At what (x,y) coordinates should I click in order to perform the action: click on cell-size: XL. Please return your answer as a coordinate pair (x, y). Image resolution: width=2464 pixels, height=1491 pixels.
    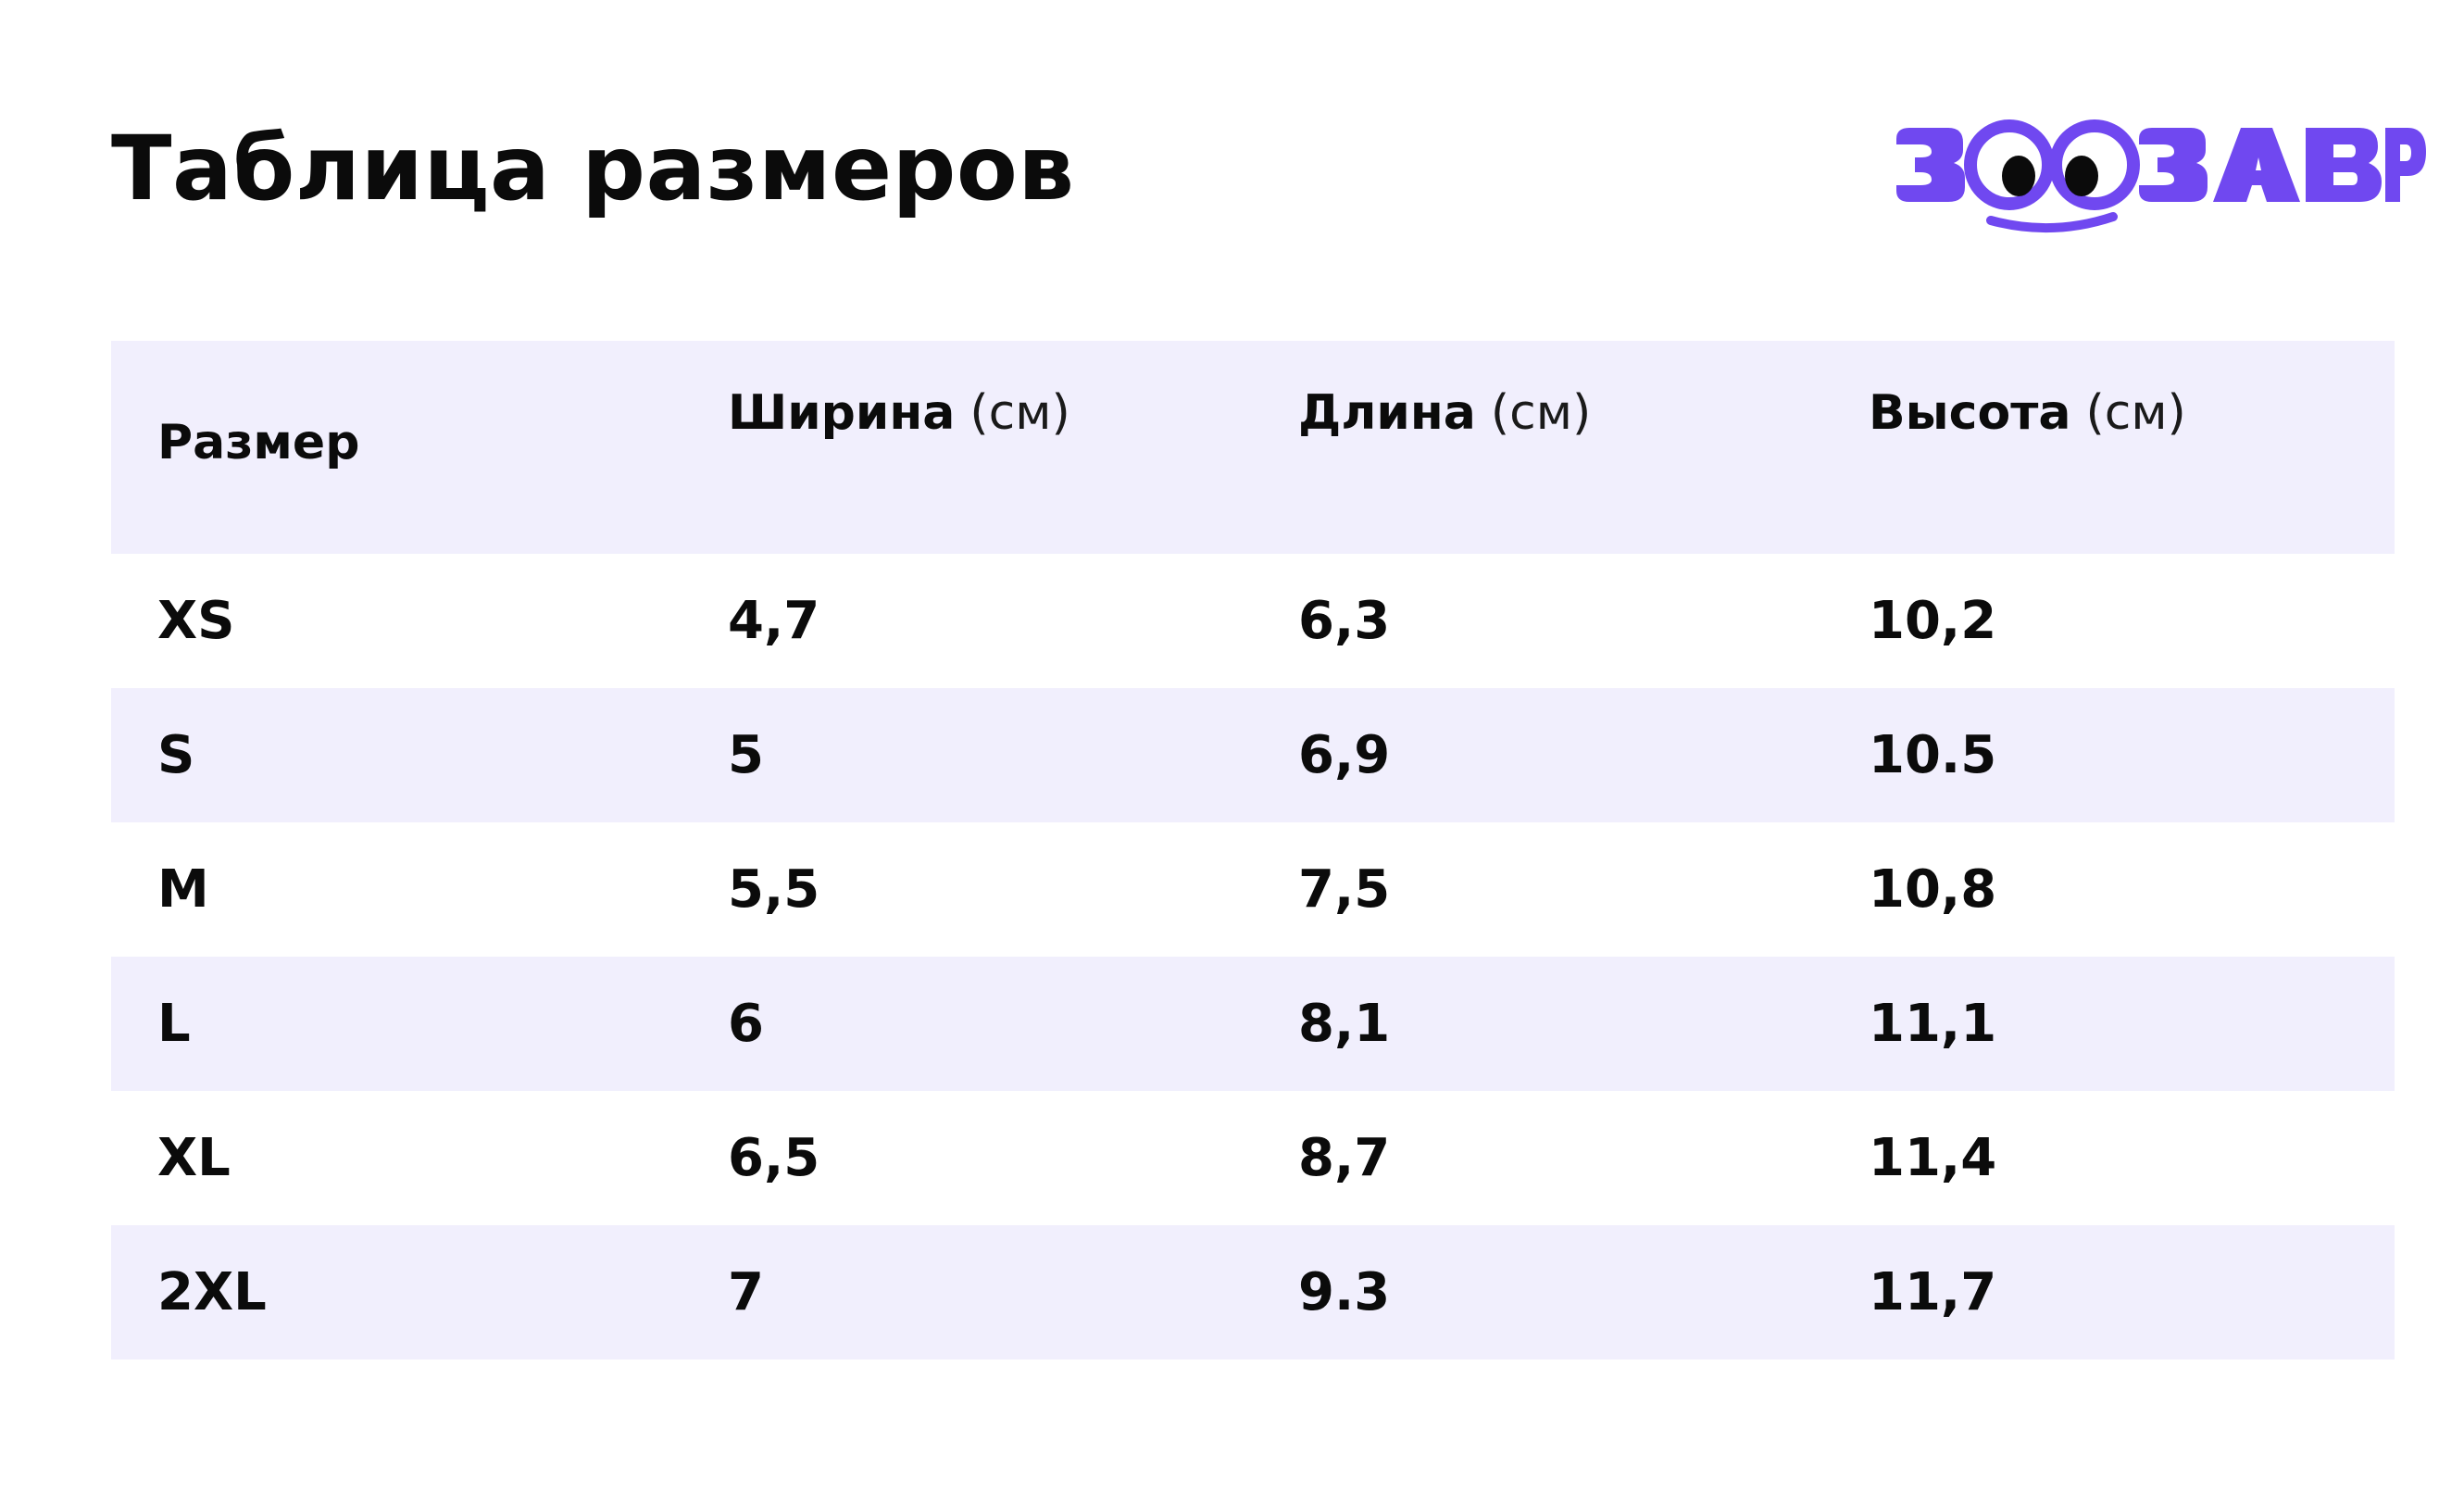
    Looking at the image, I should click on (194, 1158).